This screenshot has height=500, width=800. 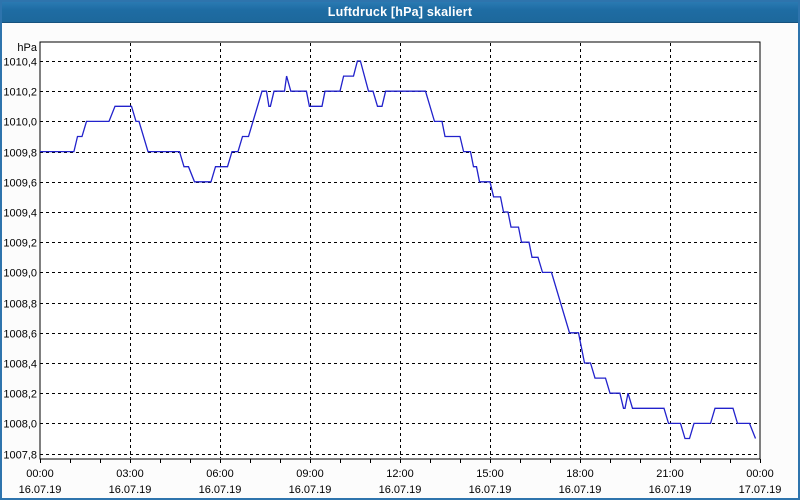 What do you see at coordinates (20, 365) in the screenshot?
I see `y-axis-tick-label: 1008,4` at bounding box center [20, 365].